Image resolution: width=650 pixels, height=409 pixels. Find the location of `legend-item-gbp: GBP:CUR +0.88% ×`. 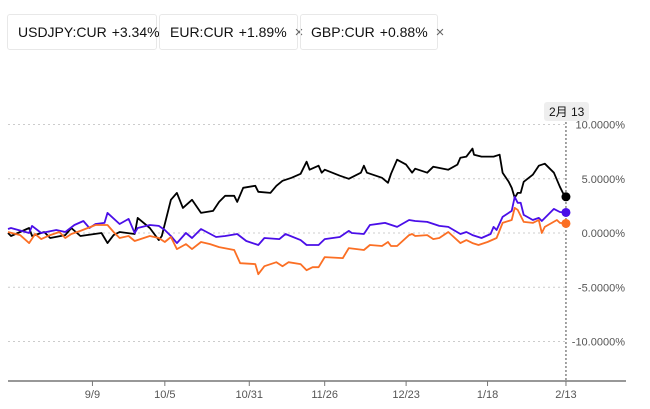

legend-item-gbp: GBP:CUR +0.88% × is located at coordinates (372, 32).